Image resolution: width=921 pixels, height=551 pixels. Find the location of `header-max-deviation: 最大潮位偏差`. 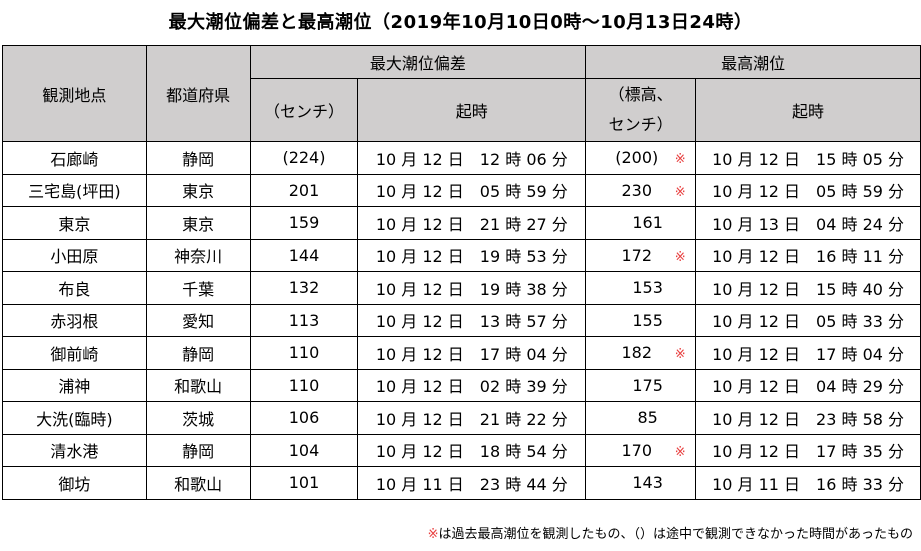

header-max-deviation: 最大潮位偏差 is located at coordinates (418, 62).